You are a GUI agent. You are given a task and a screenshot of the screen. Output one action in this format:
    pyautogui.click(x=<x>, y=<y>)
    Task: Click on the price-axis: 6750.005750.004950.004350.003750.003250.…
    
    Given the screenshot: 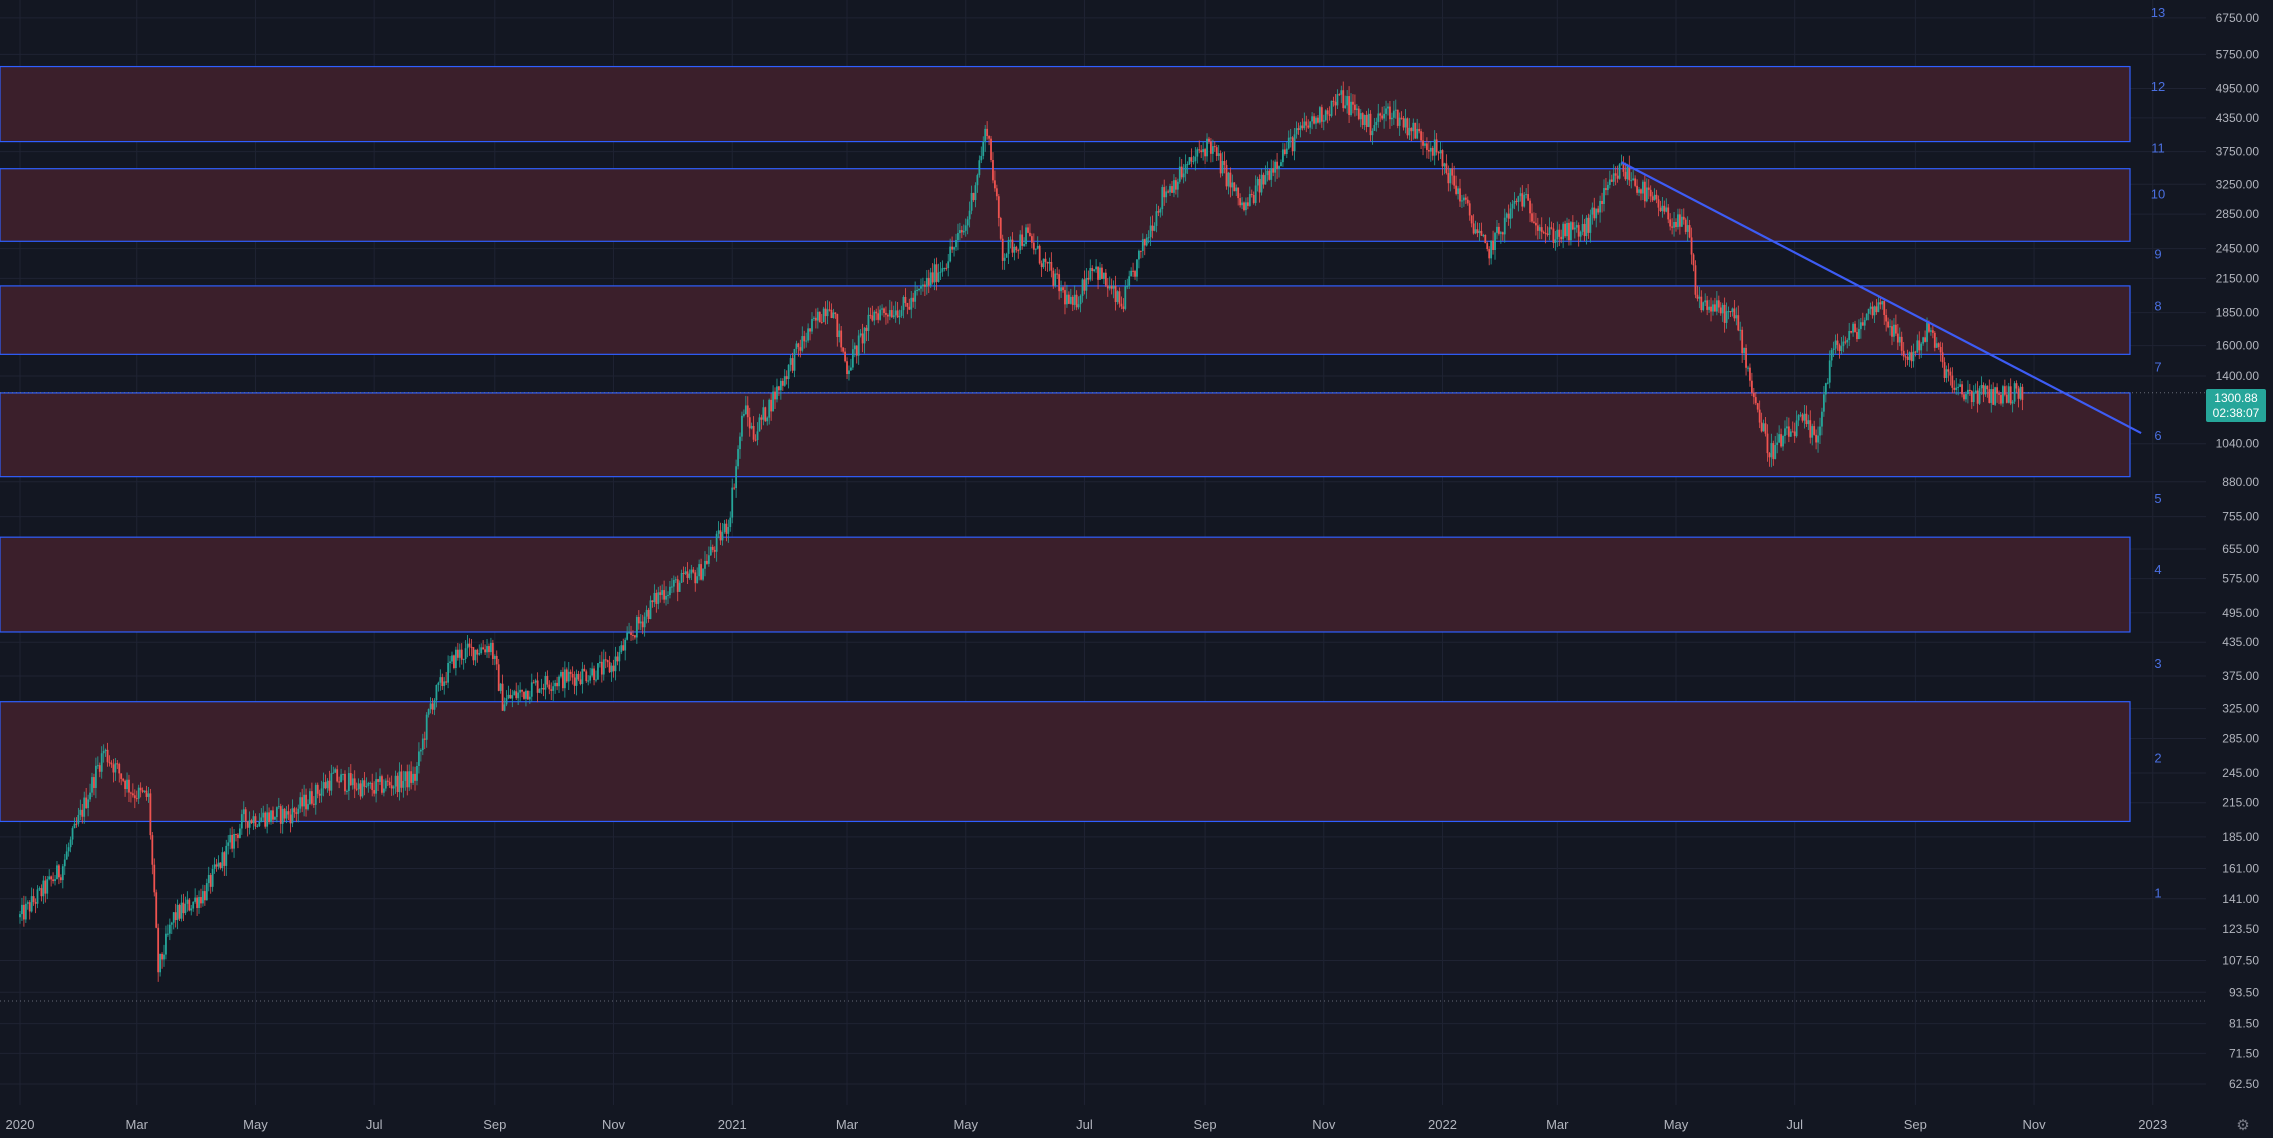 What is the action you would take?
    pyautogui.click(x=2239, y=569)
    